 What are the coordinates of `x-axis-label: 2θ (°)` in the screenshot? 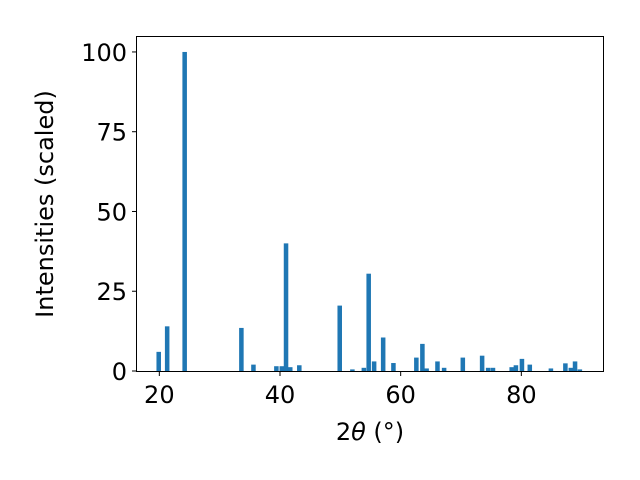 It's located at (370, 432).